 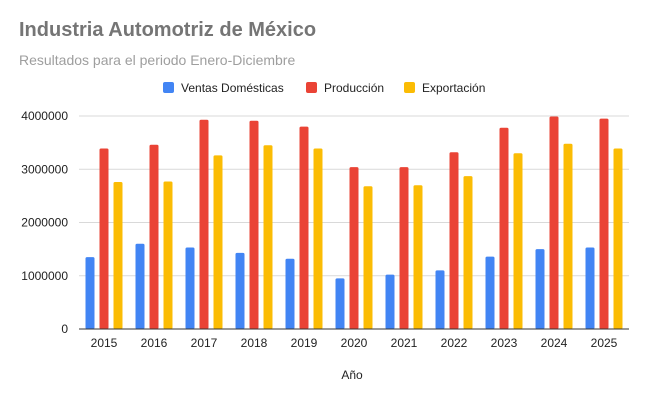 I want to click on bar-ventas-domésticas-2022: Ventas Domésticas 2022: 1100000, so click(x=440, y=299).